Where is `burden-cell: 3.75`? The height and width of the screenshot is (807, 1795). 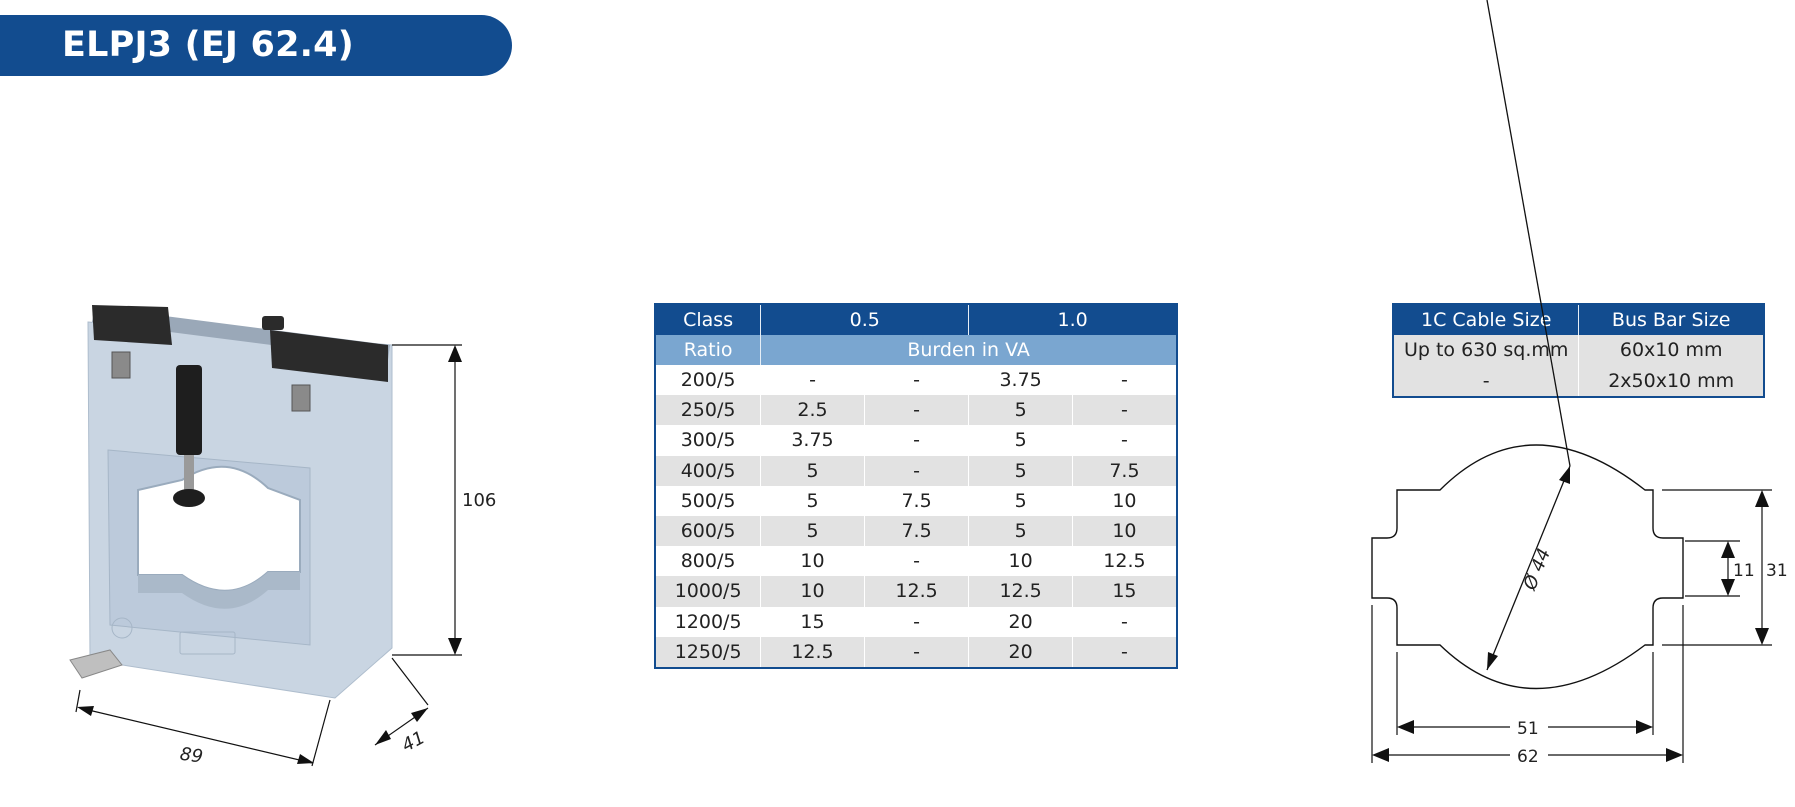 burden-cell: 3.75 is located at coordinates (812, 440).